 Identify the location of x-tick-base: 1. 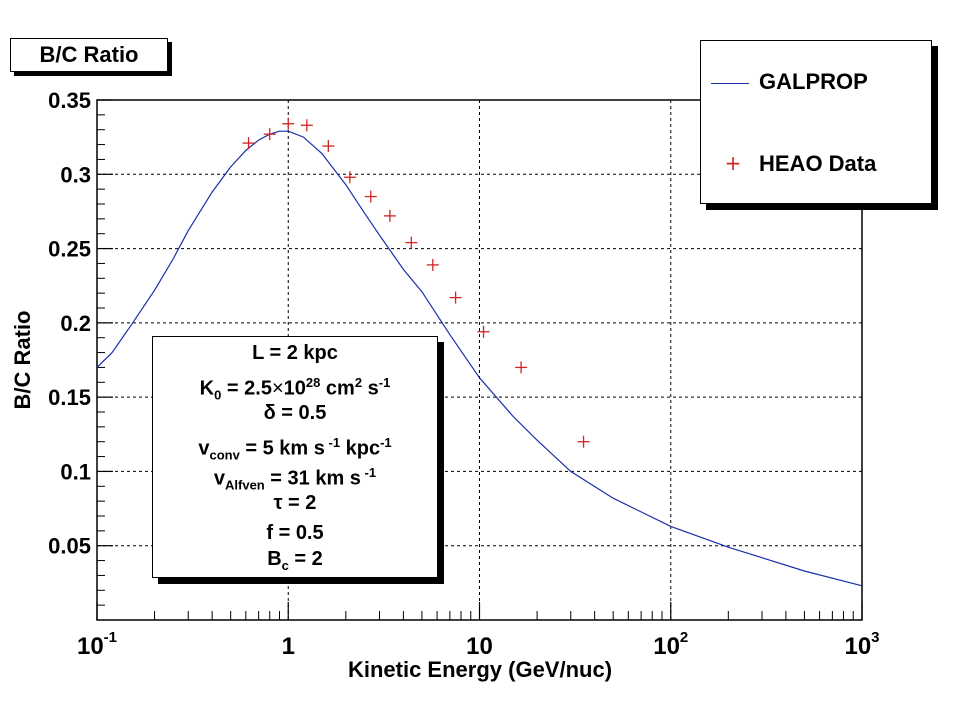
(288, 646).